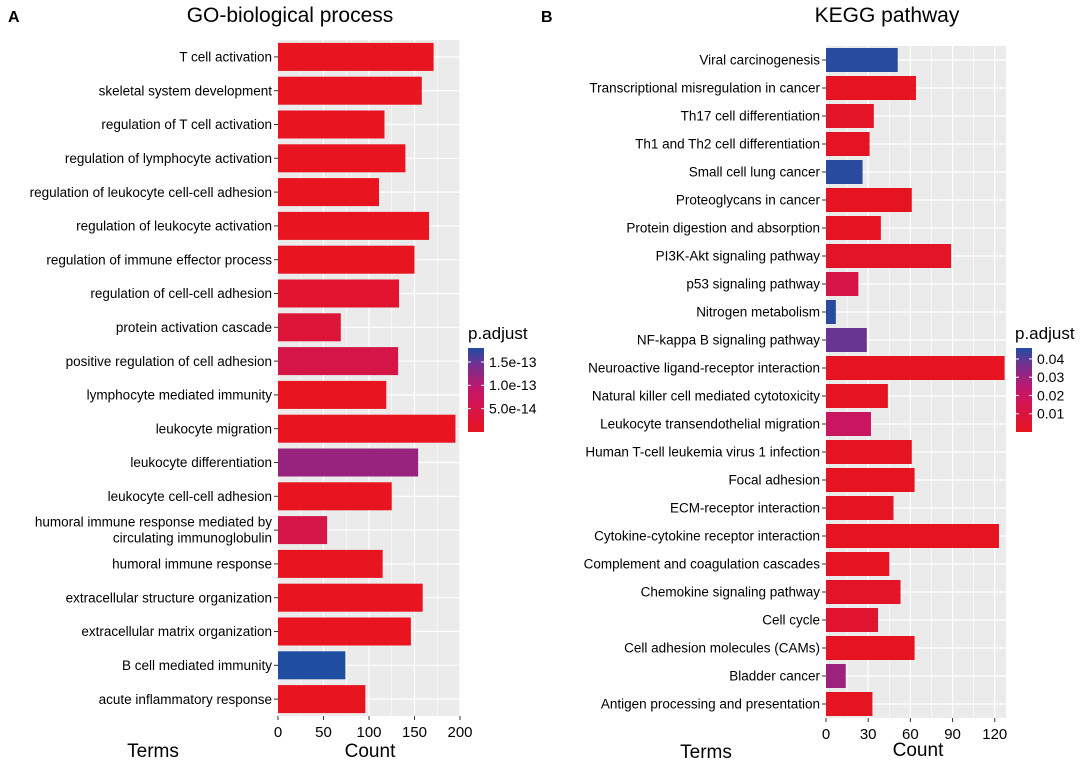 The height and width of the screenshot is (762, 1084). I want to click on panel-b-category-label: Cell cycle, so click(791, 620).